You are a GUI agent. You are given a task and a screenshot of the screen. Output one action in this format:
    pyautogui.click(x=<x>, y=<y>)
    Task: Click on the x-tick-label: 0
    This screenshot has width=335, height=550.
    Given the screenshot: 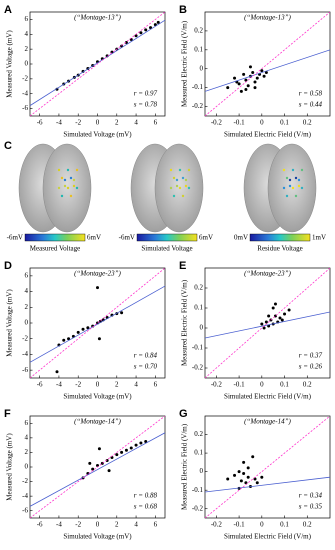 What is the action you would take?
    pyautogui.click(x=262, y=385)
    